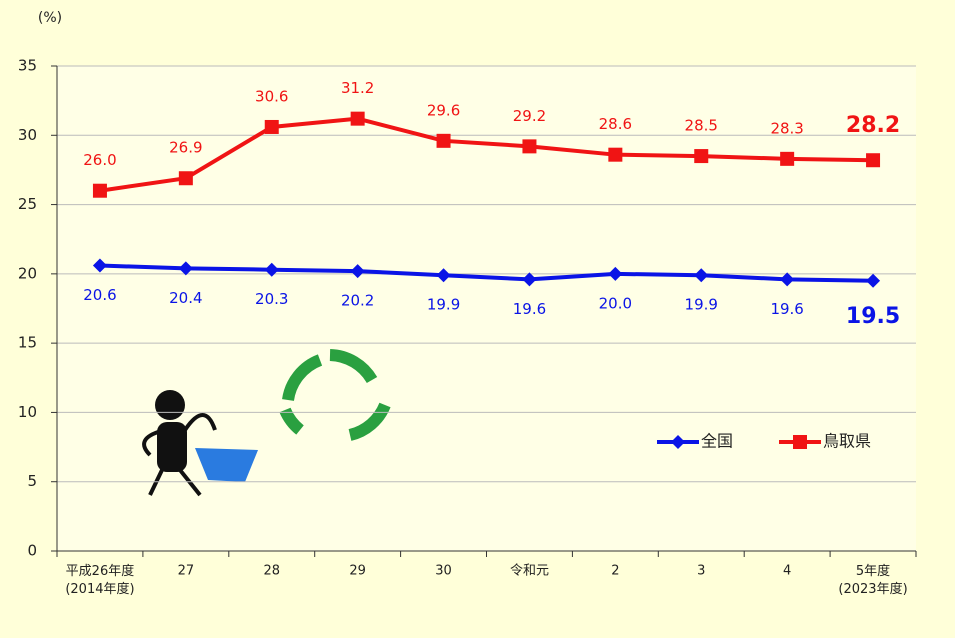 This screenshot has width=955, height=638. What do you see at coordinates (529, 571) in the screenshot?
I see `x-tick-label: 令和元` at bounding box center [529, 571].